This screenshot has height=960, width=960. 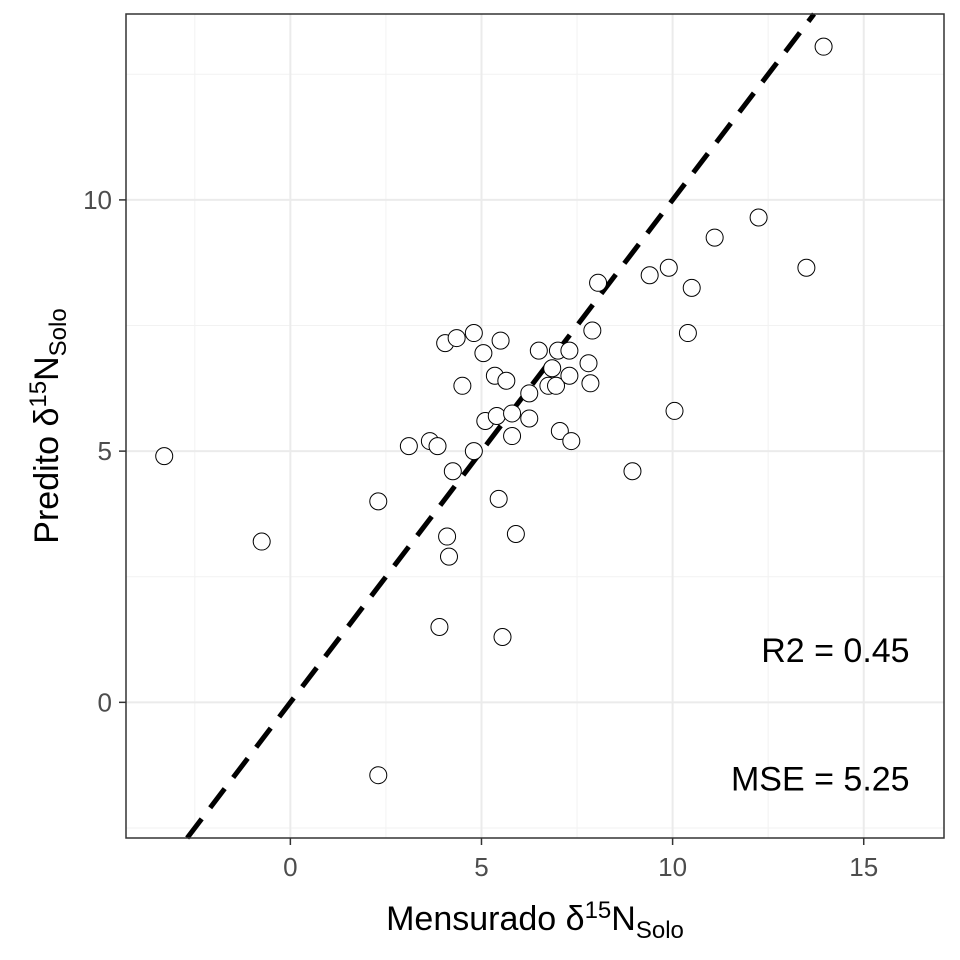 I want to click on x-tick-label: 10, so click(x=672, y=867).